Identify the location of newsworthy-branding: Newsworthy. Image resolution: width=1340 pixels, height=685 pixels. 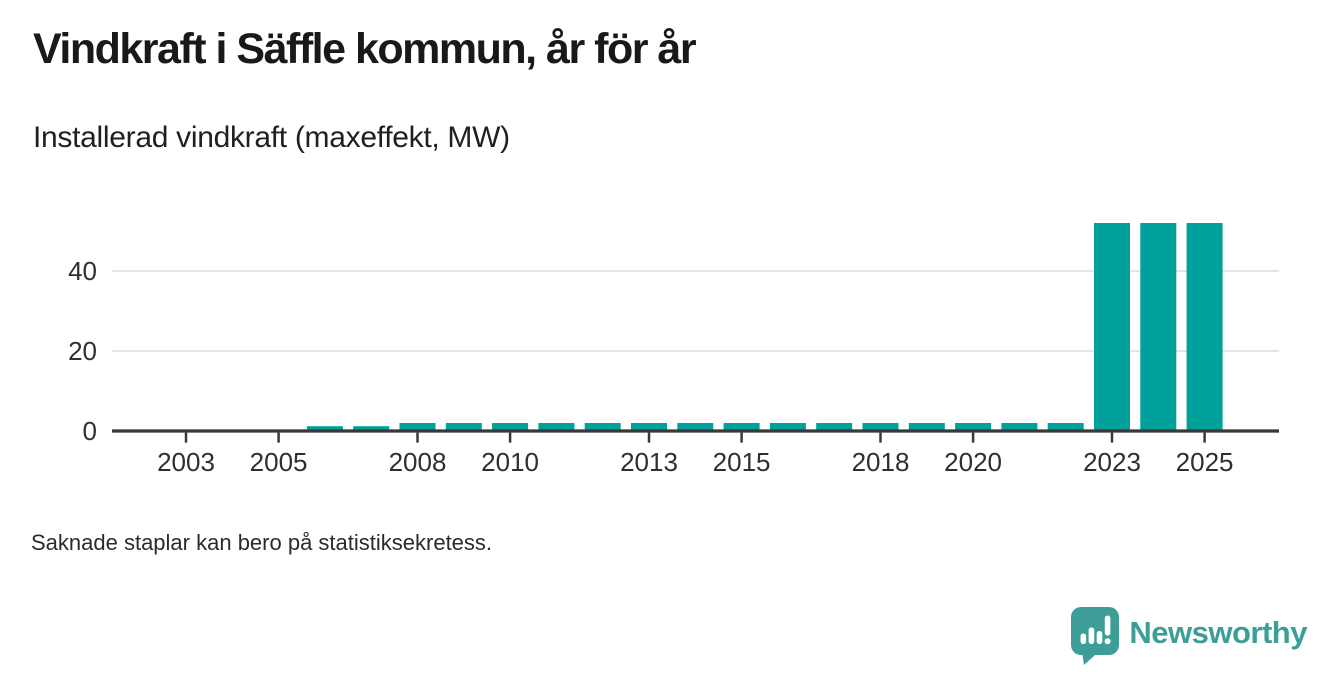
(1189, 636).